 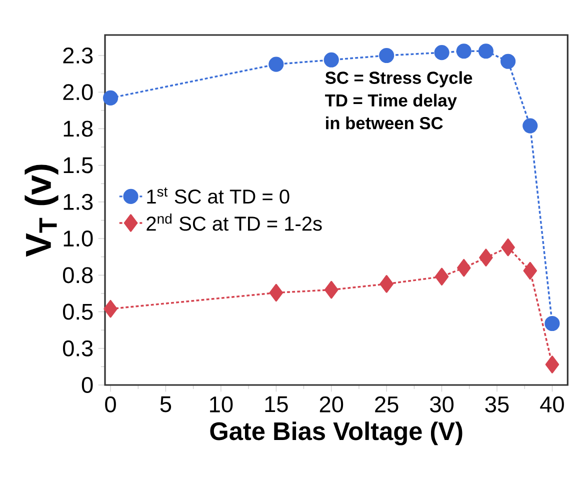 What do you see at coordinates (77, 348) in the screenshot?
I see `y-tick-label: 0.3` at bounding box center [77, 348].